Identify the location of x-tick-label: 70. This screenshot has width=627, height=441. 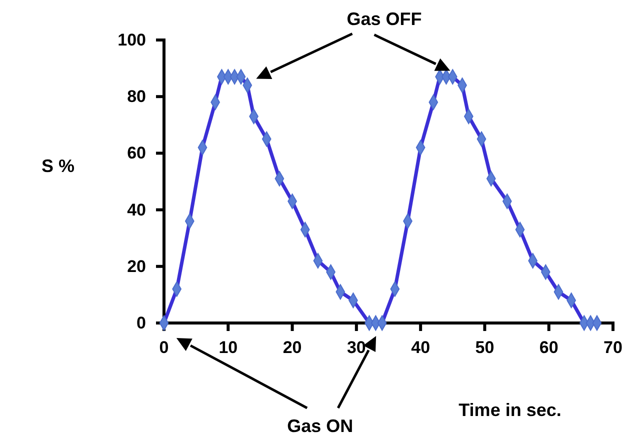
(613, 348).